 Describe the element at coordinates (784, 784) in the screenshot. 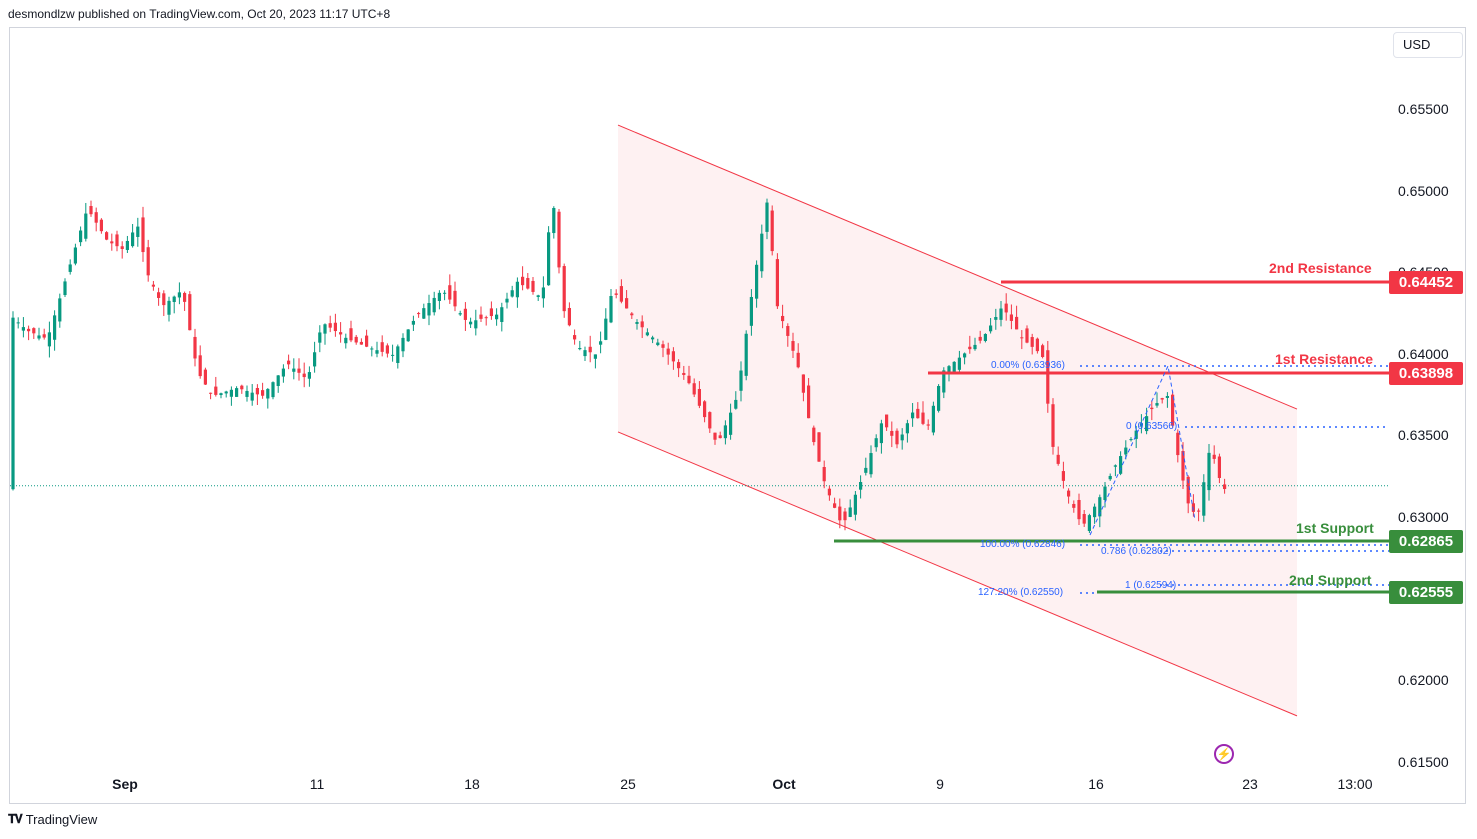

I see `time-axis-label: Oct` at that location.